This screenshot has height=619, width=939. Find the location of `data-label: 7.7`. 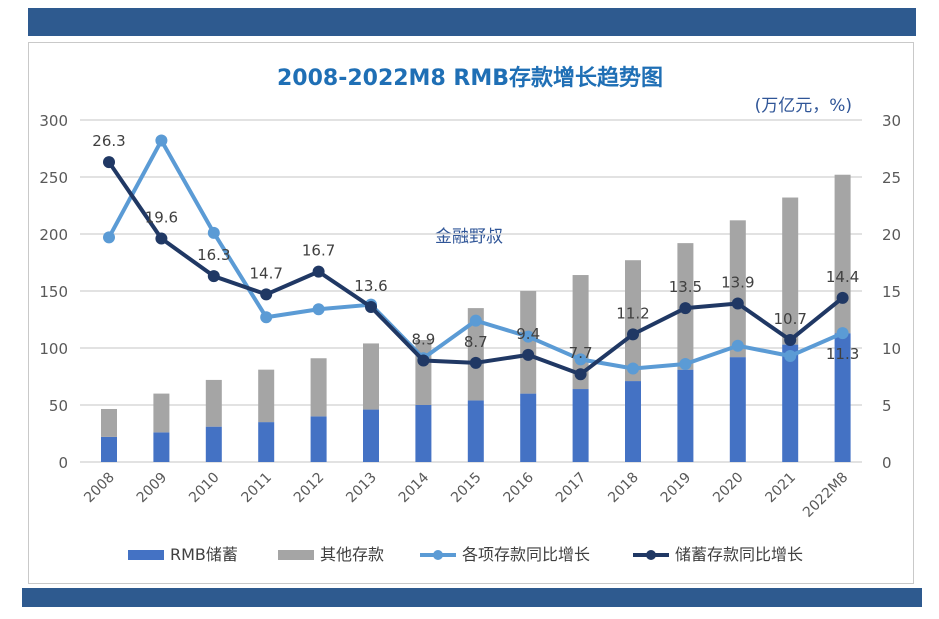

data-label: 7.7 is located at coordinates (581, 353).